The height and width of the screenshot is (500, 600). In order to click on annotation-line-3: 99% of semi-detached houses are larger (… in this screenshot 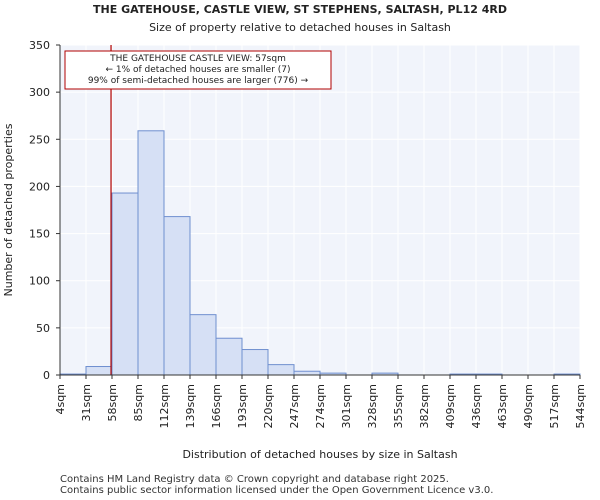, I will do `click(198, 81)`.